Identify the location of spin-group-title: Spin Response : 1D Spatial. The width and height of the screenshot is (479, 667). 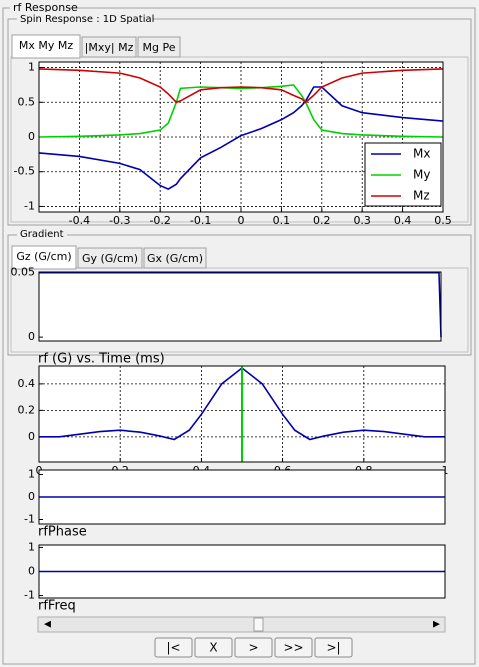
(87, 19).